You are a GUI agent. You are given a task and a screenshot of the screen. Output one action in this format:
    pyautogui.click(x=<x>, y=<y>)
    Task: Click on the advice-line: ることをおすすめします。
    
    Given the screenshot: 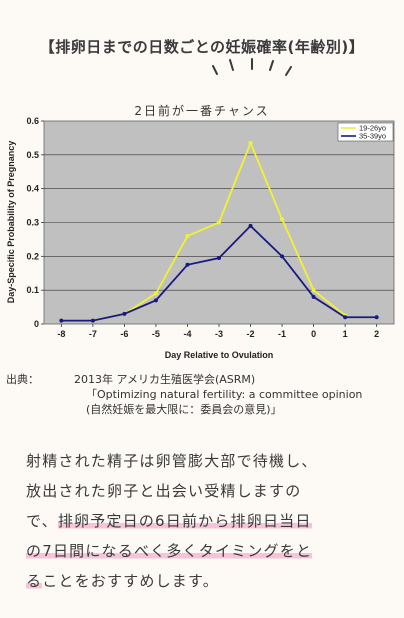 What is the action you would take?
    pyautogui.click(x=206, y=581)
    